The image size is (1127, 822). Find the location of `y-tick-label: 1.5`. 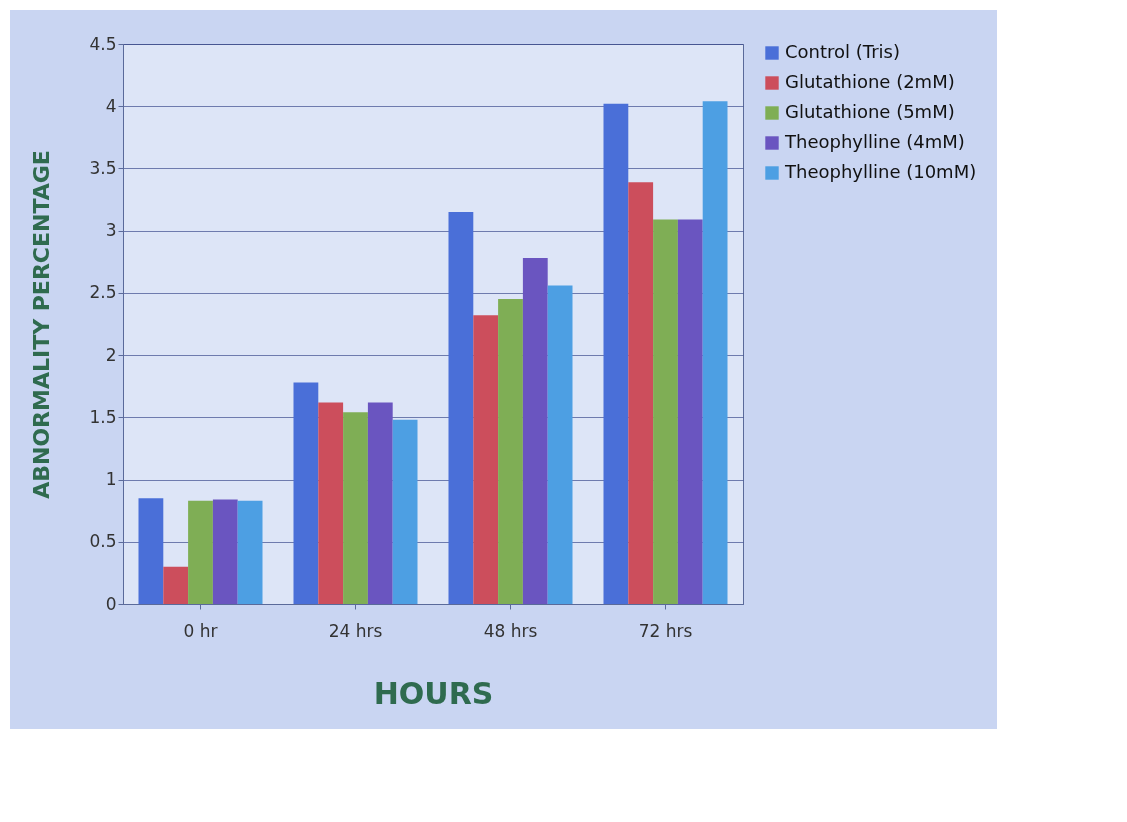

y-tick-label: 1.5 is located at coordinates (103, 416).